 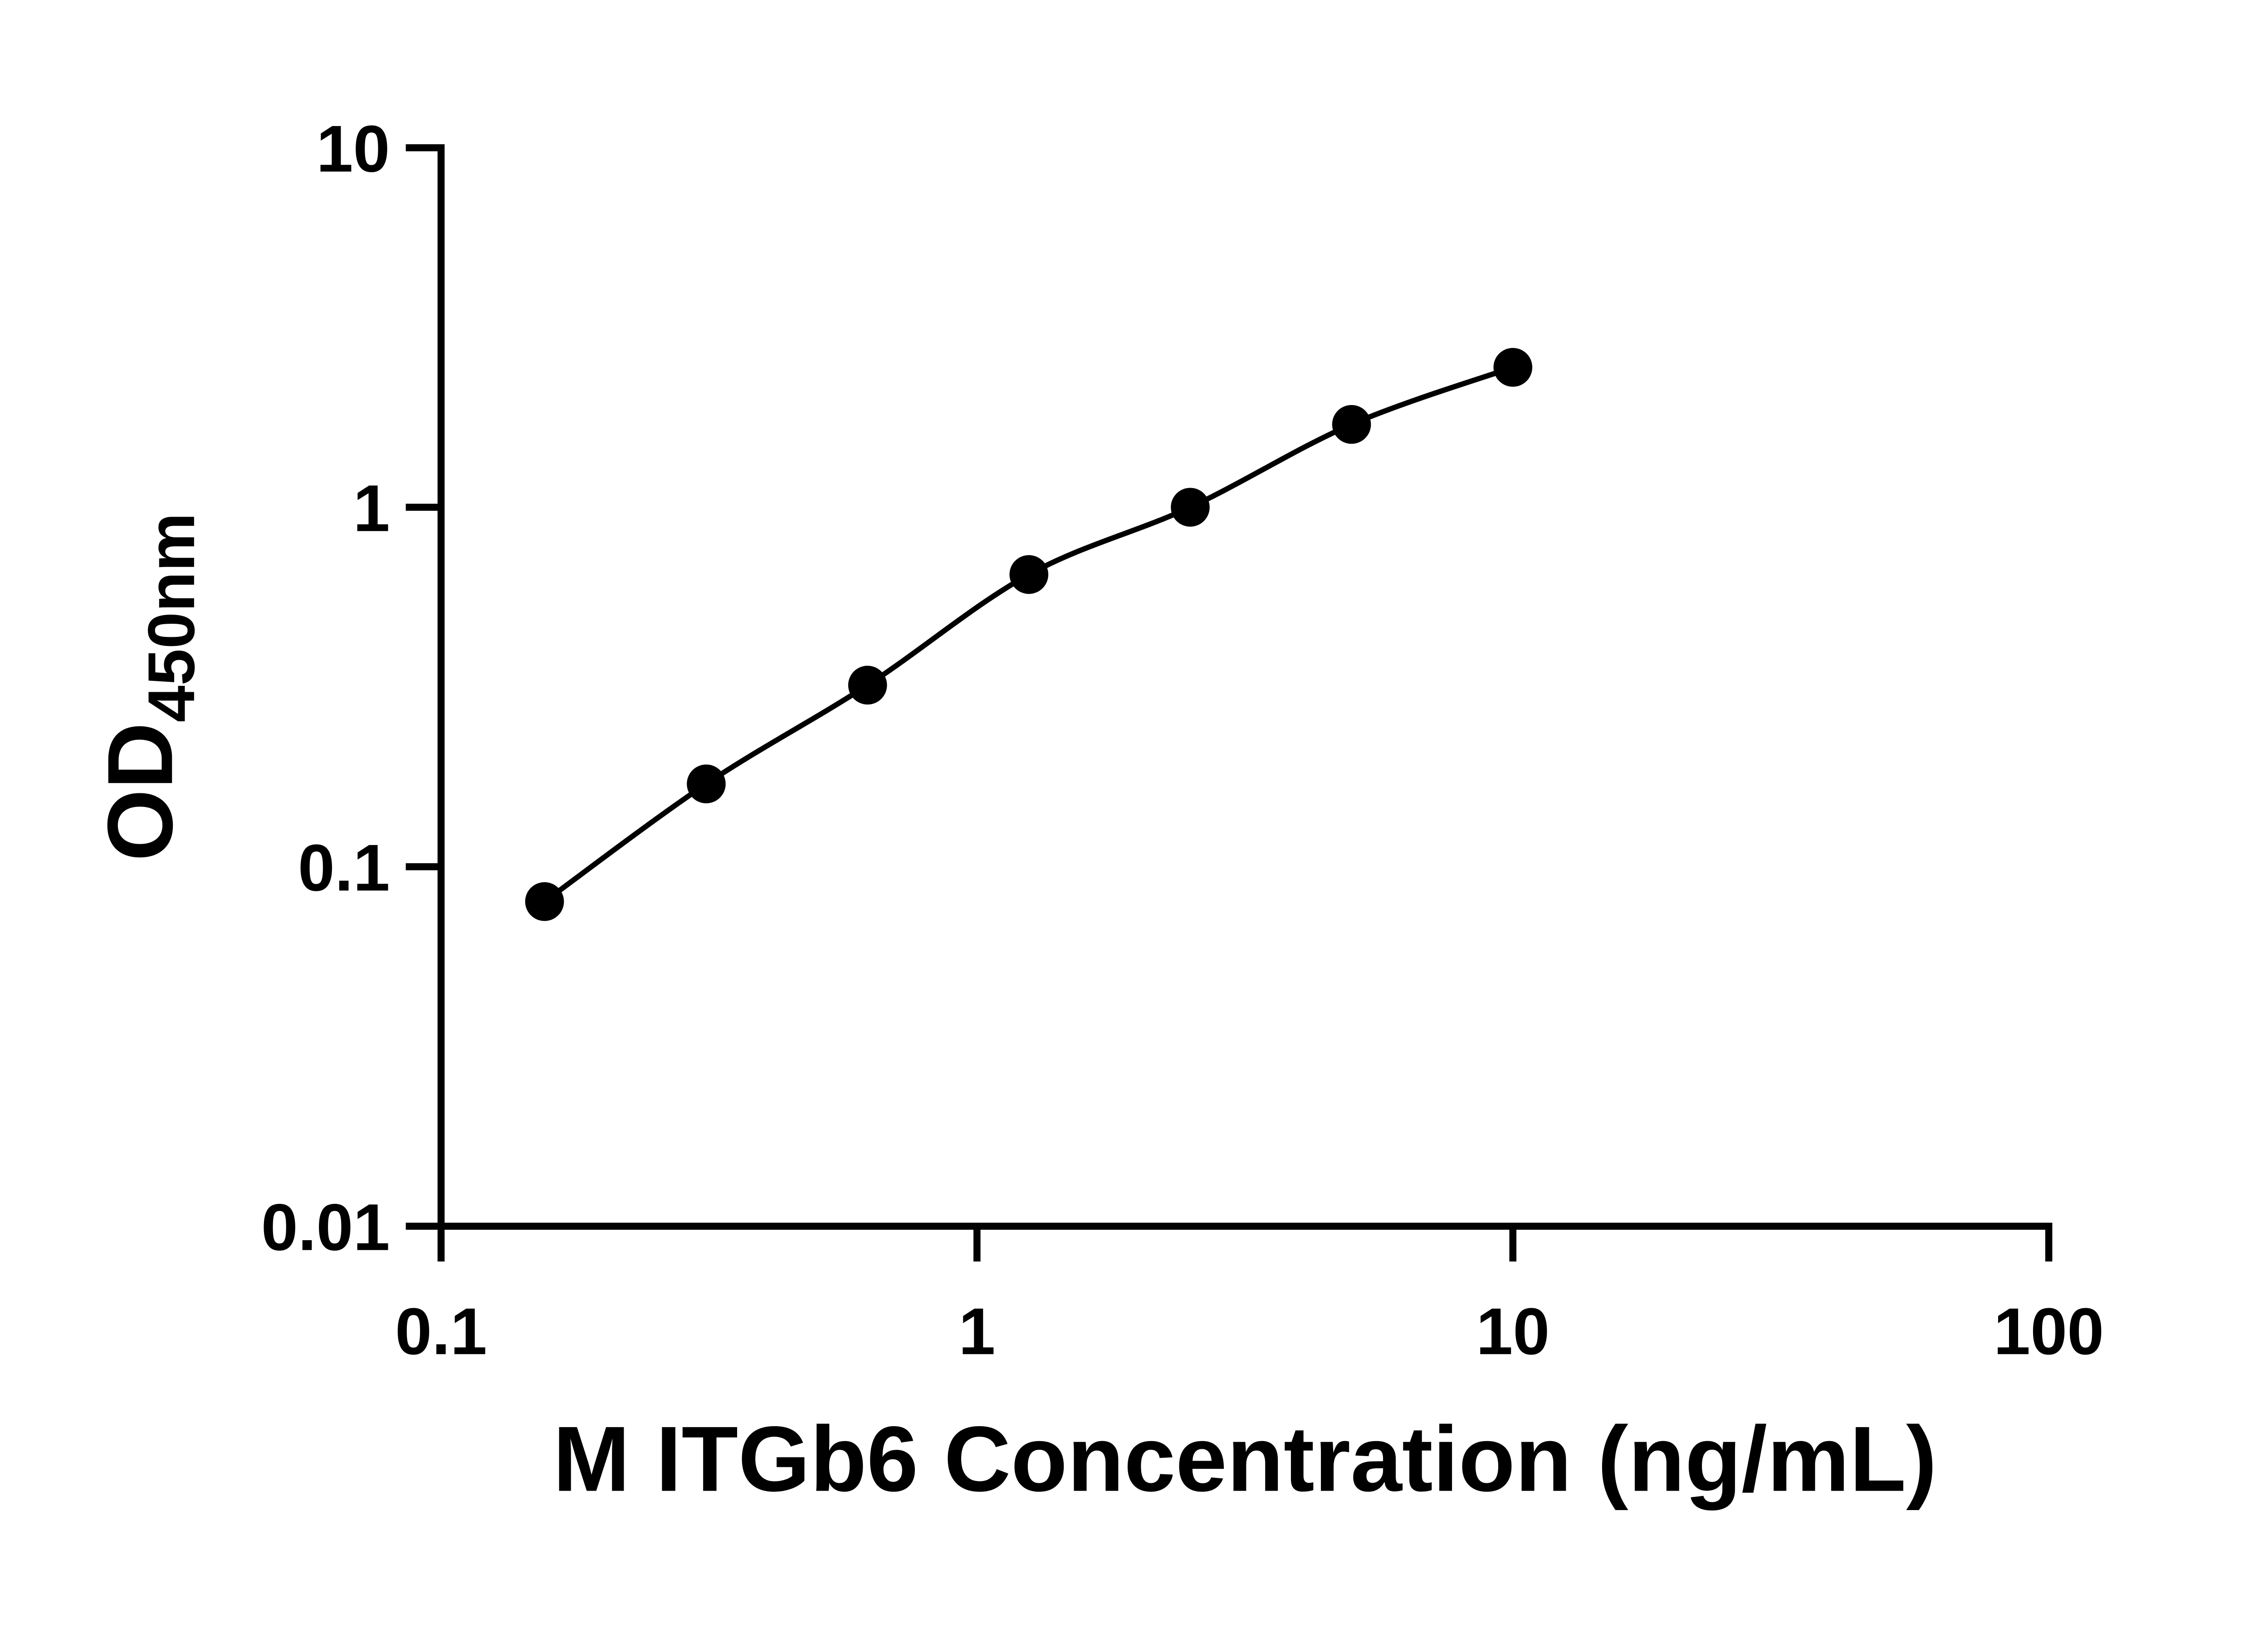 I want to click on x-tick-label: 0.1, so click(x=441, y=1331).